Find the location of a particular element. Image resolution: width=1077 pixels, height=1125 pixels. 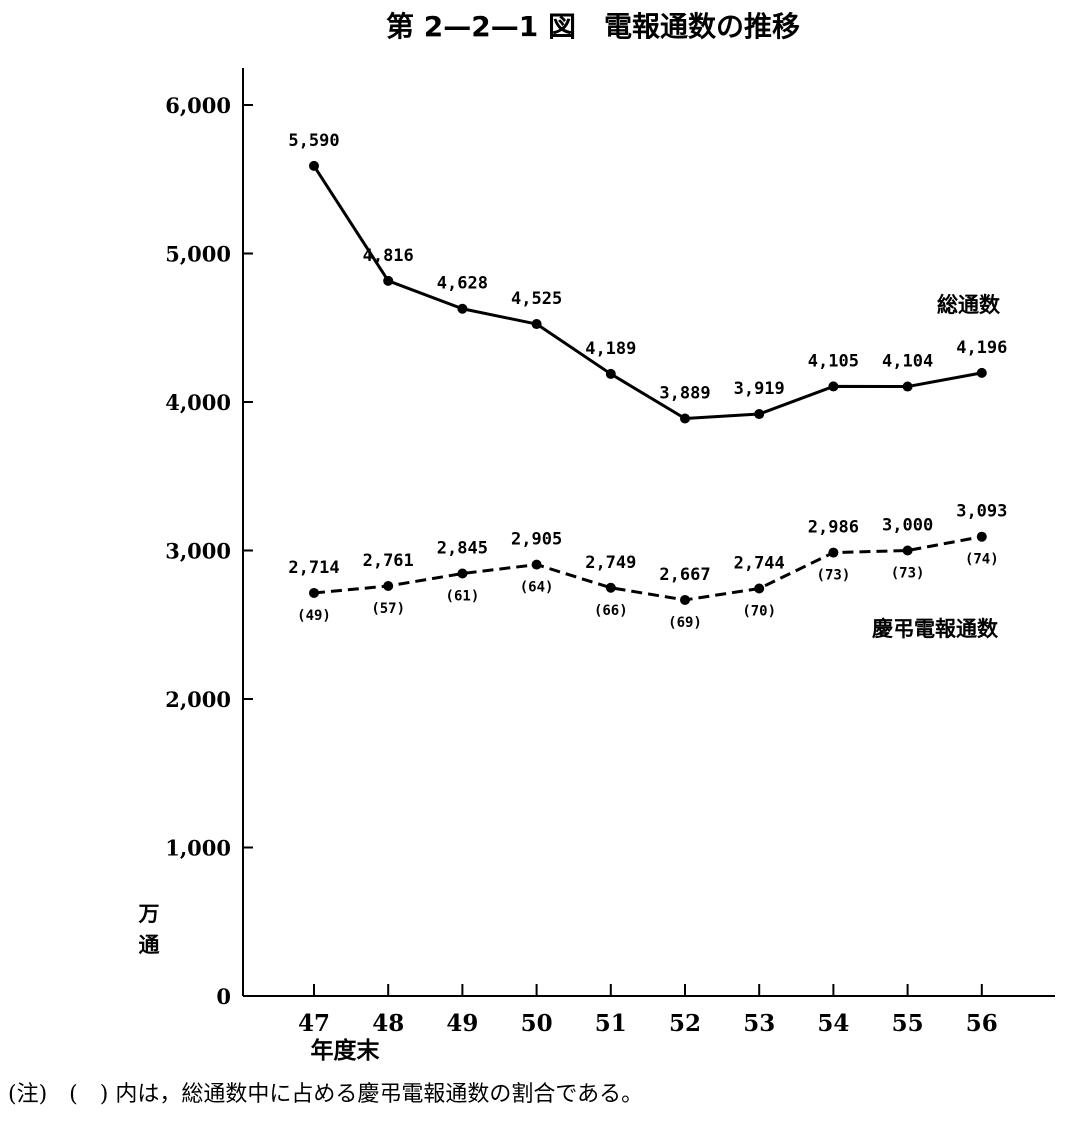

y-tick-label: 3,000 is located at coordinates (198, 551).